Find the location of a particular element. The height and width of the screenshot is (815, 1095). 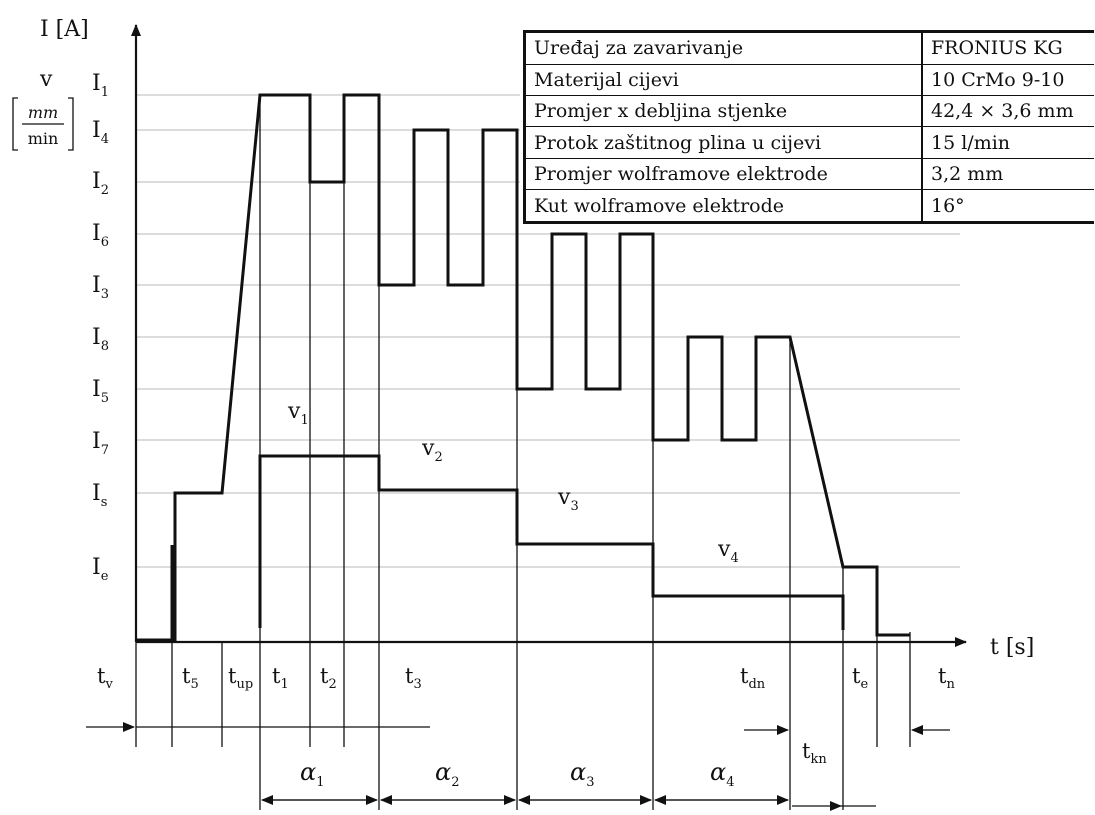

current-level-labels: I1 I4 I2 I6 I3 I8 I5 I7 Is Ie is located at coordinates (100, 327).